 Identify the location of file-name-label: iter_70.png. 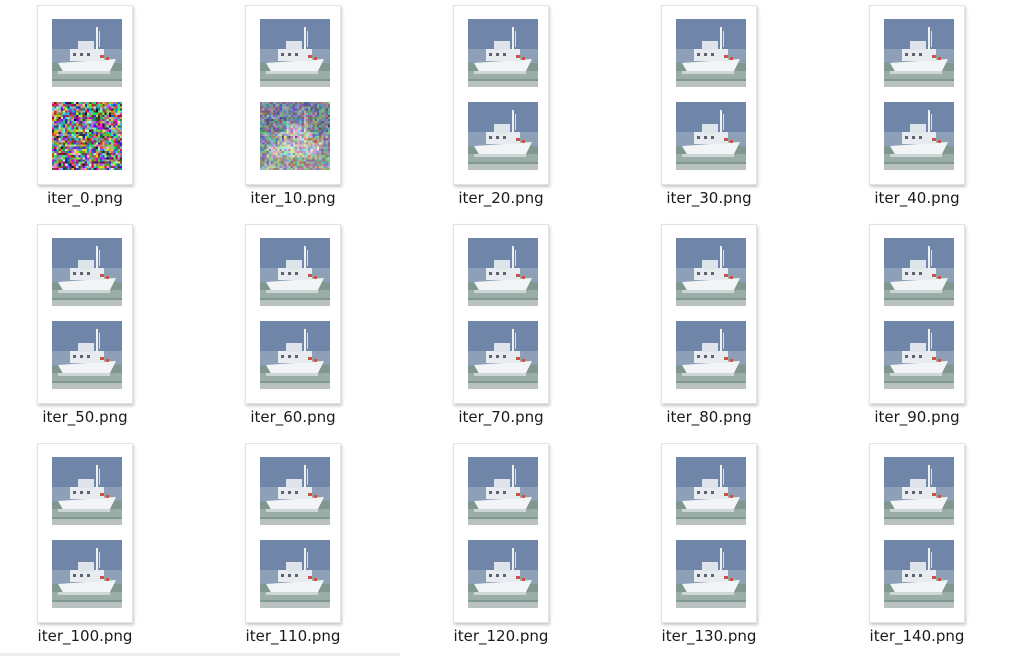
(501, 417).